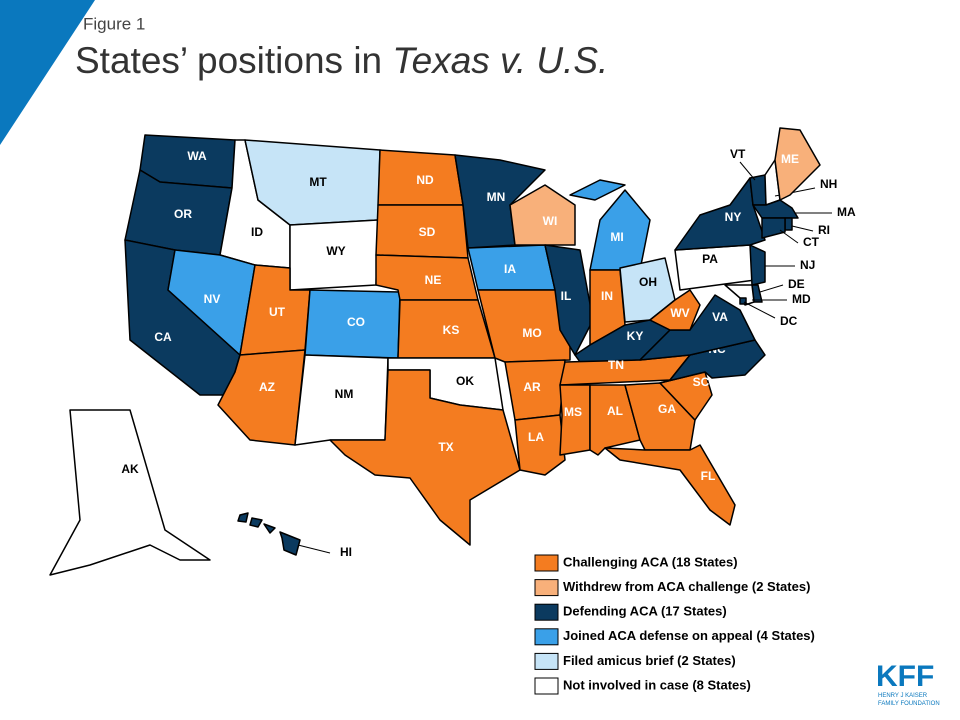 This screenshot has height=720, width=960. I want to click on state-label: MD, so click(801, 299).